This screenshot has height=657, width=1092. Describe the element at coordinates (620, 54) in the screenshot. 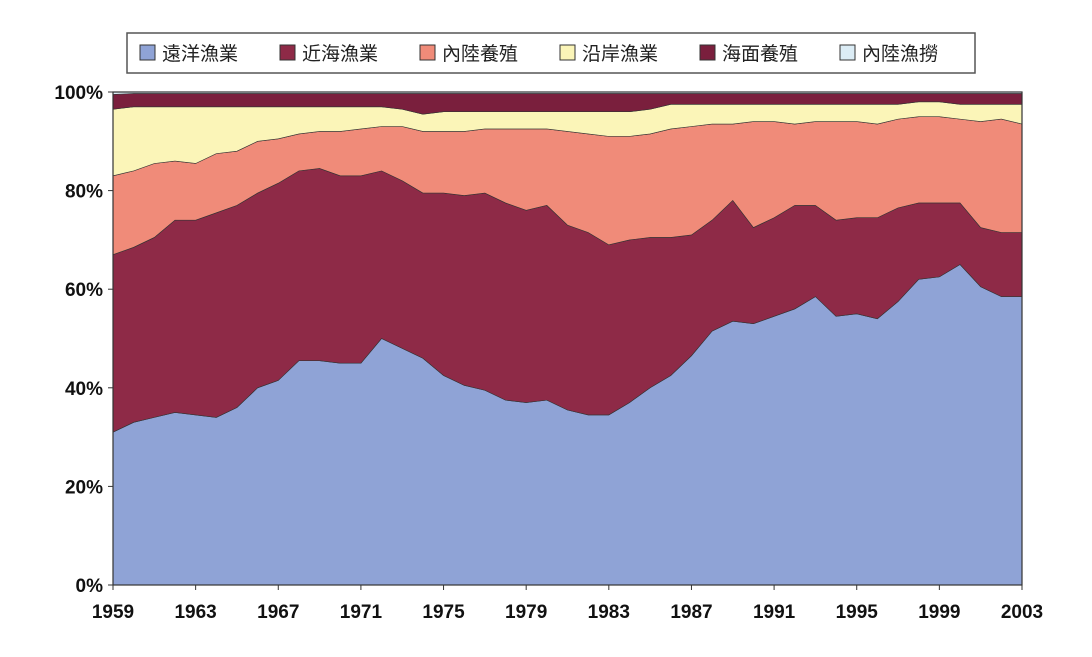

I see `legend-label: 沿岸漁業` at that location.